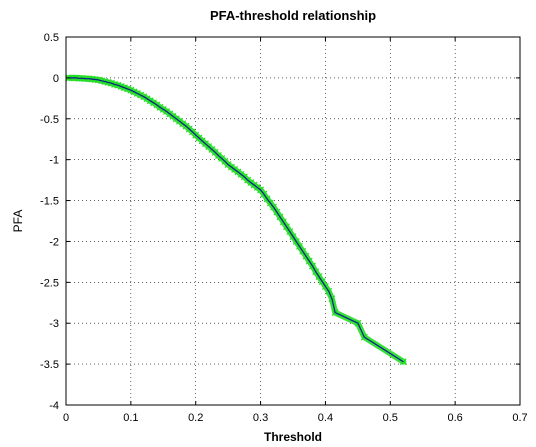 The width and height of the screenshot is (536, 447). What do you see at coordinates (454, 418) in the screenshot?
I see `x-tick-label: 0.6` at bounding box center [454, 418].